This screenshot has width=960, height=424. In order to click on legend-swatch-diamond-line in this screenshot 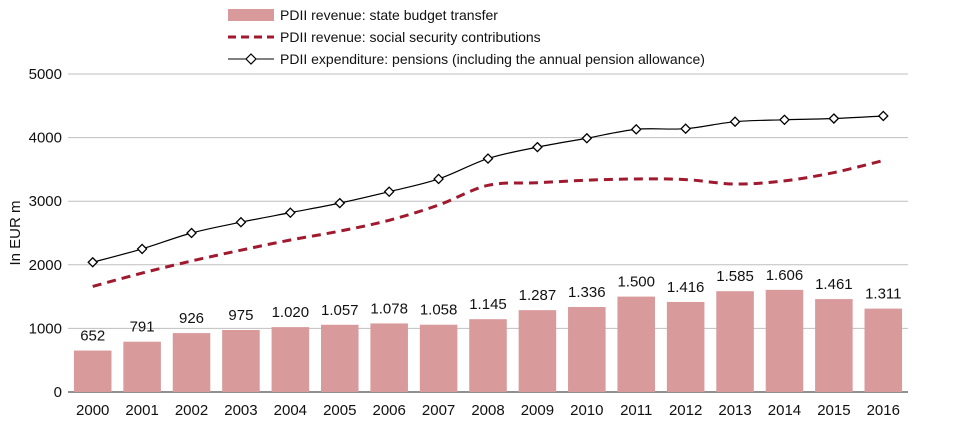, I will do `click(251, 59)`.